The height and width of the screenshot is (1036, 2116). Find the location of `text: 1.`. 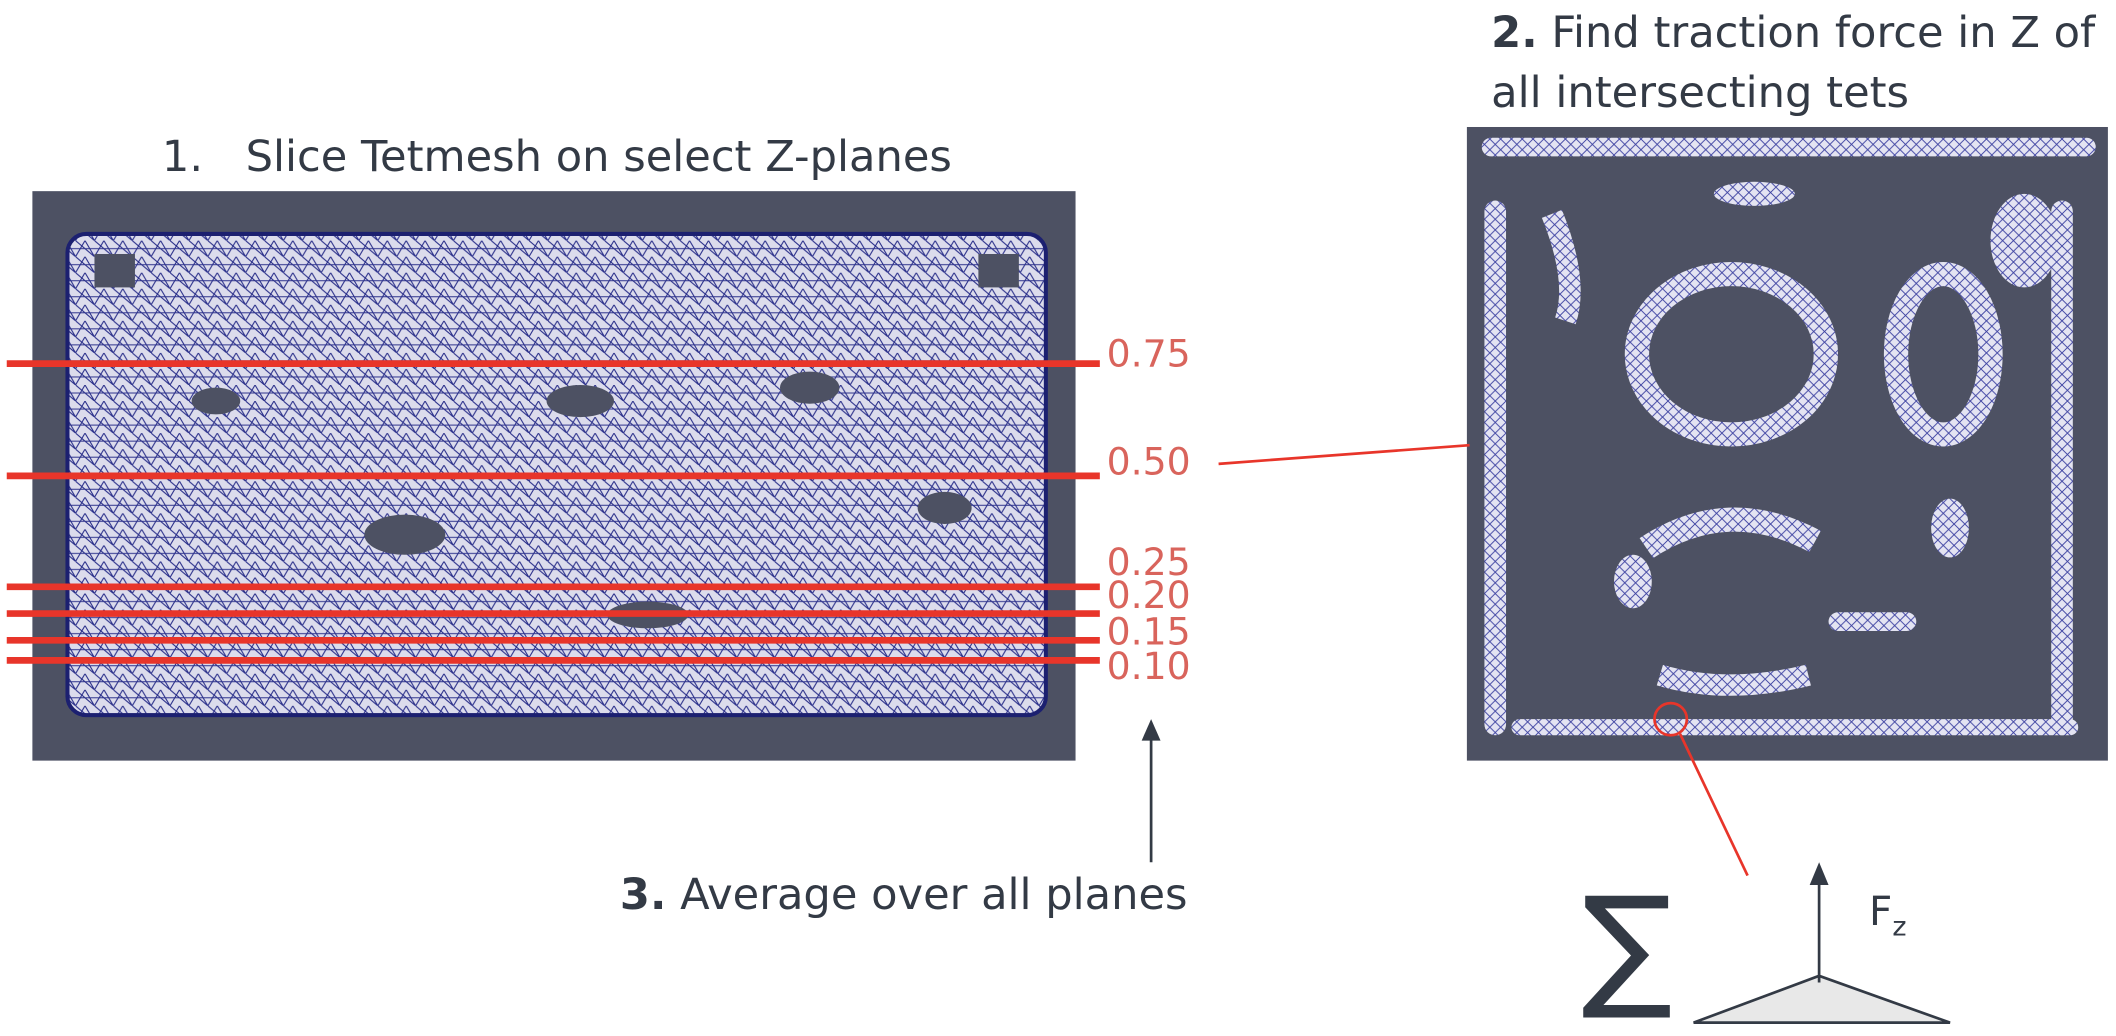

text: 1. is located at coordinates (182, 157).